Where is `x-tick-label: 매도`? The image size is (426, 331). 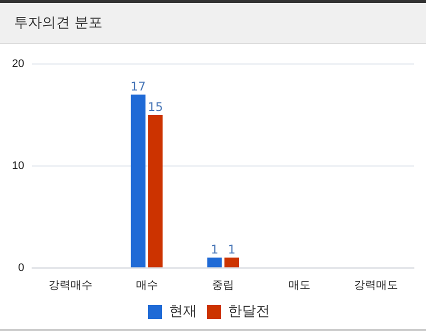
x-tick-label: 매도 is located at coordinates (299, 285).